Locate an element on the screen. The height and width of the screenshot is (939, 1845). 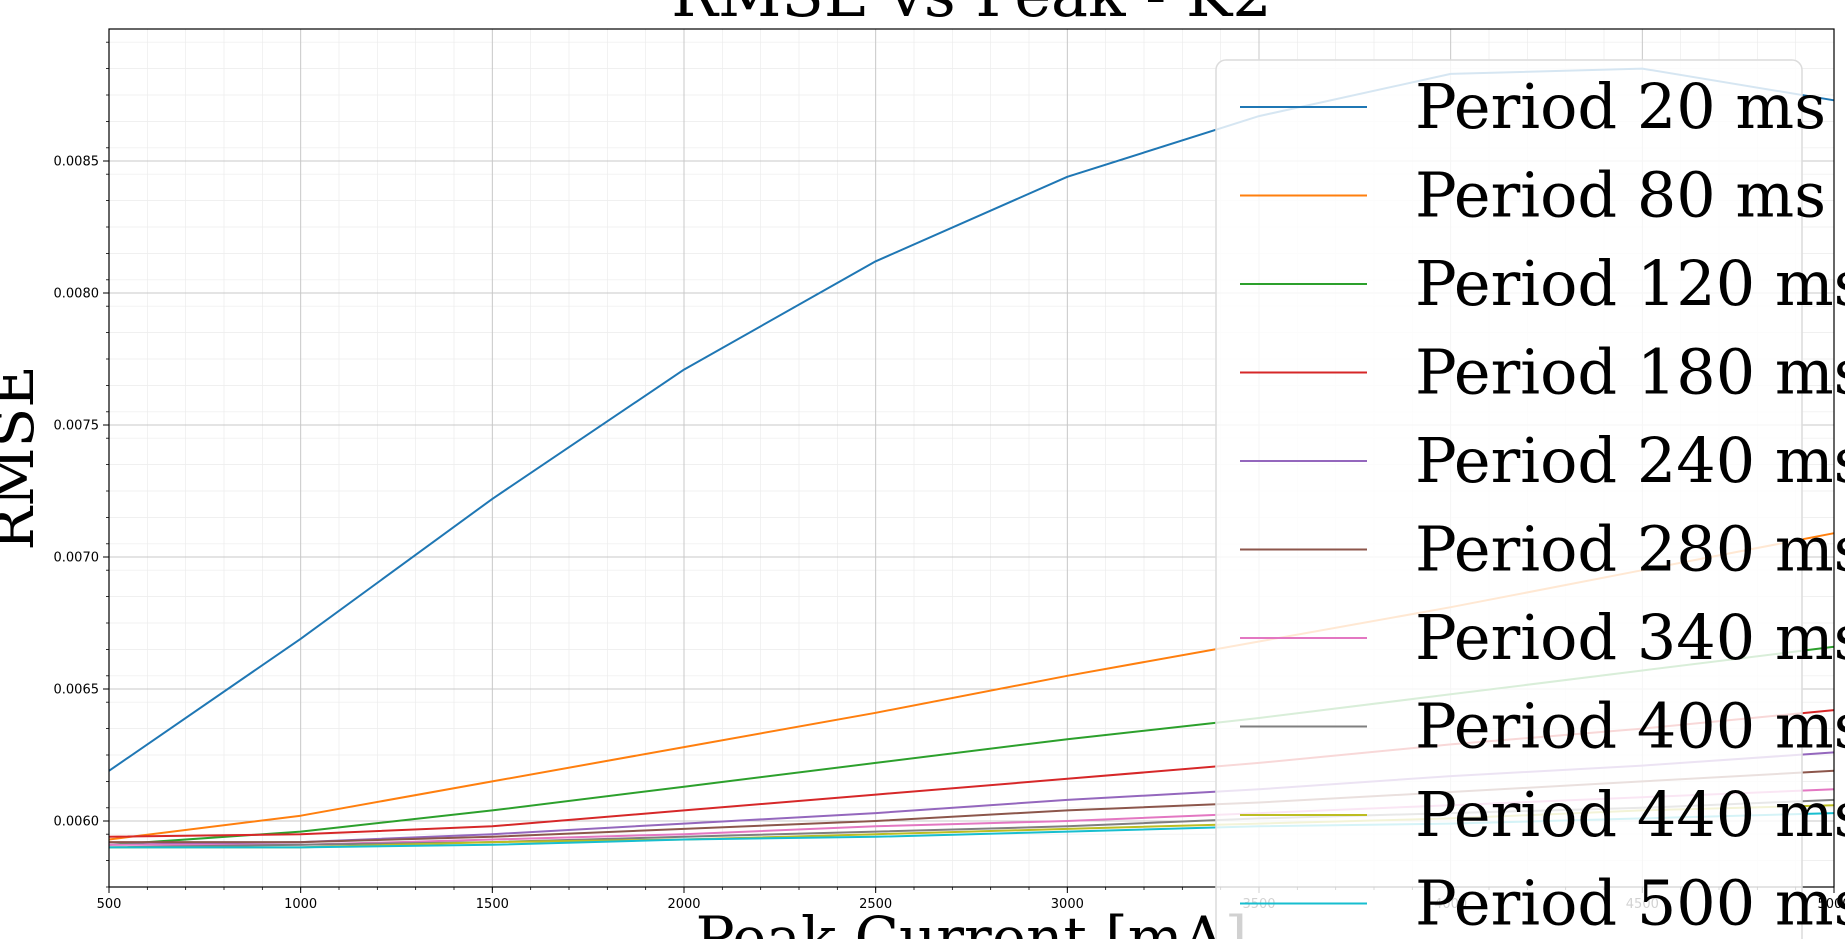
y-axis-label: RMSE is located at coordinates (23, 457).